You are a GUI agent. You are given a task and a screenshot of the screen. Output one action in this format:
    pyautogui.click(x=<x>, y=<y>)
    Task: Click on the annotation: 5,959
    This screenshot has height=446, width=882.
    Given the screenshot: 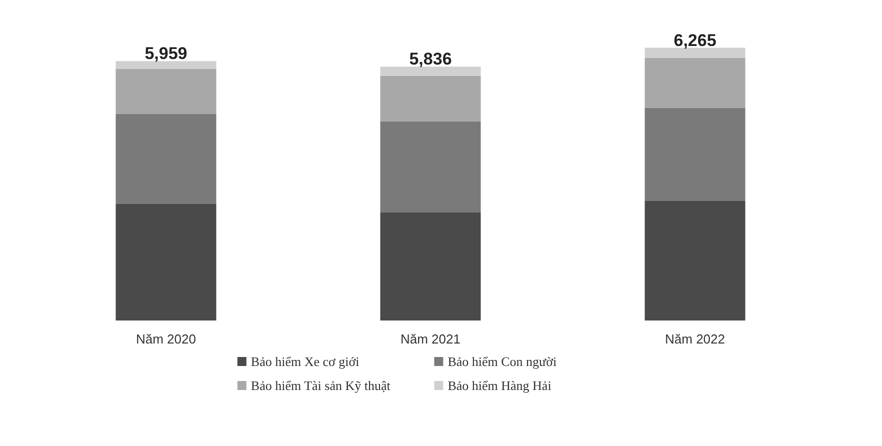 What is the action you would take?
    pyautogui.click(x=166, y=54)
    